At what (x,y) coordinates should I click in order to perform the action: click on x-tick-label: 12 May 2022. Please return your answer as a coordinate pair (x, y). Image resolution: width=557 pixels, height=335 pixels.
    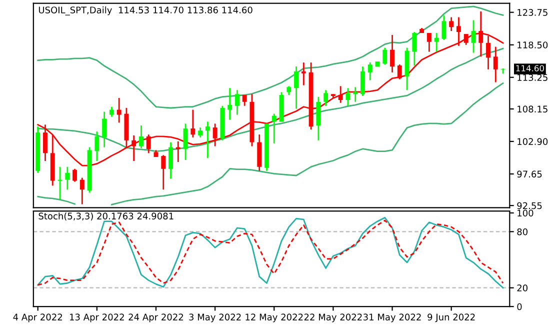
    Looking at the image, I should click on (274, 318).